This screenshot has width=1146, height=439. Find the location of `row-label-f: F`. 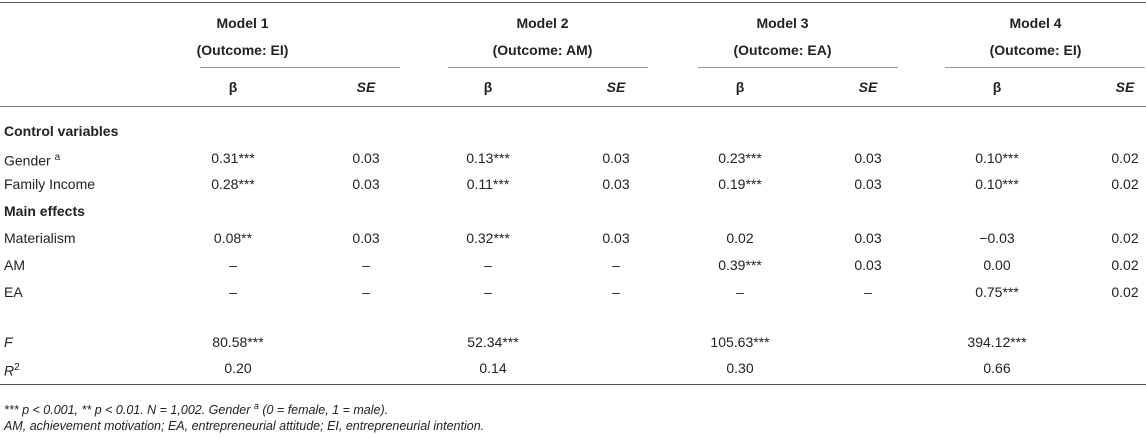

row-label-f: F is located at coordinates (8, 342).